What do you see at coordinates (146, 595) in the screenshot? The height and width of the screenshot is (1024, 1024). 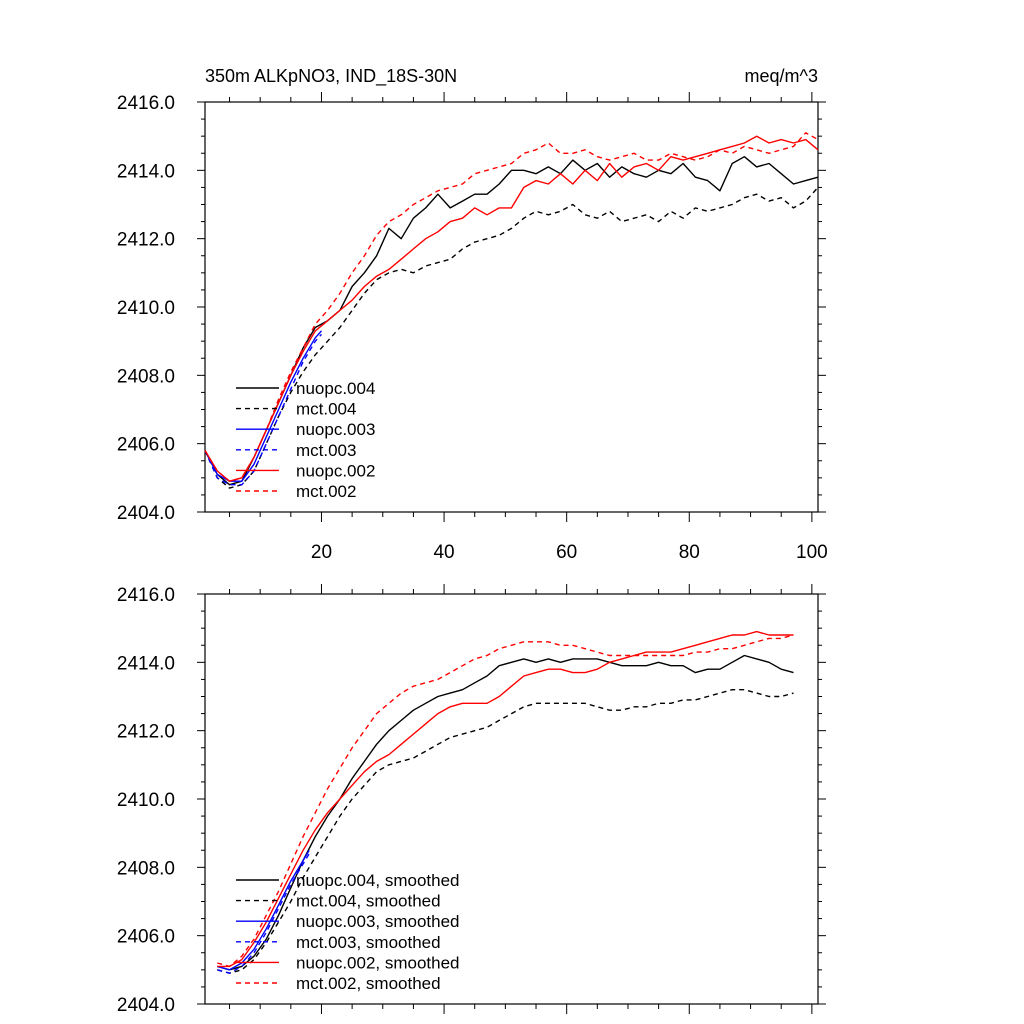 I see `bottom-y-tick-label: 2416.0` at bounding box center [146, 595].